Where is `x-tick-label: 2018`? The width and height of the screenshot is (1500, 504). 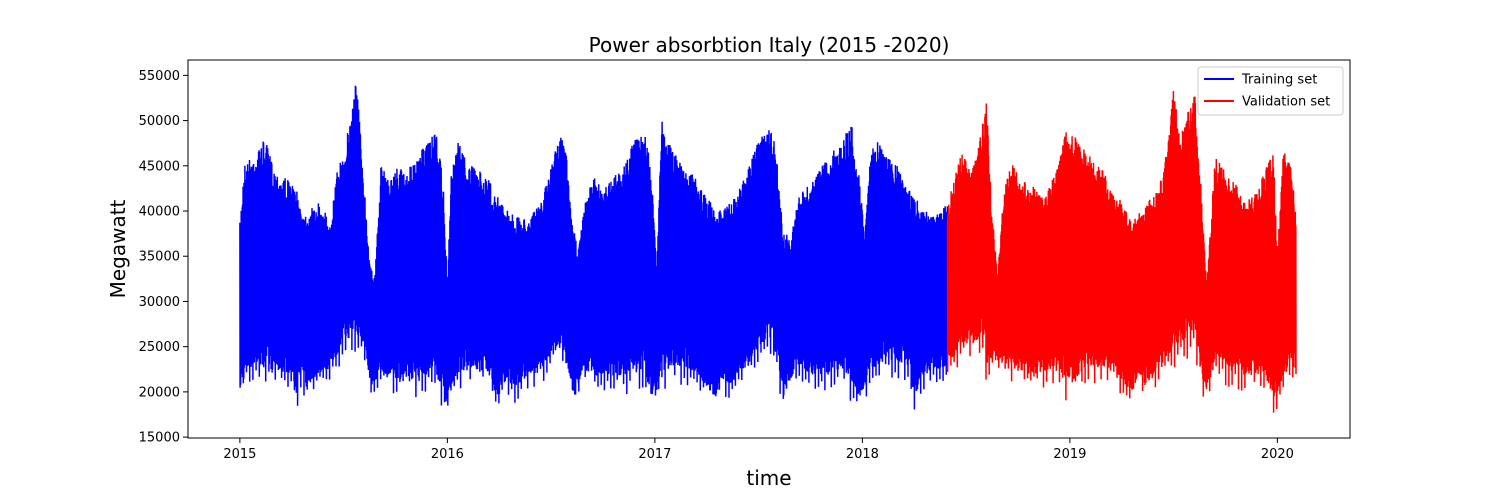
x-tick-label: 2018 is located at coordinates (862, 454).